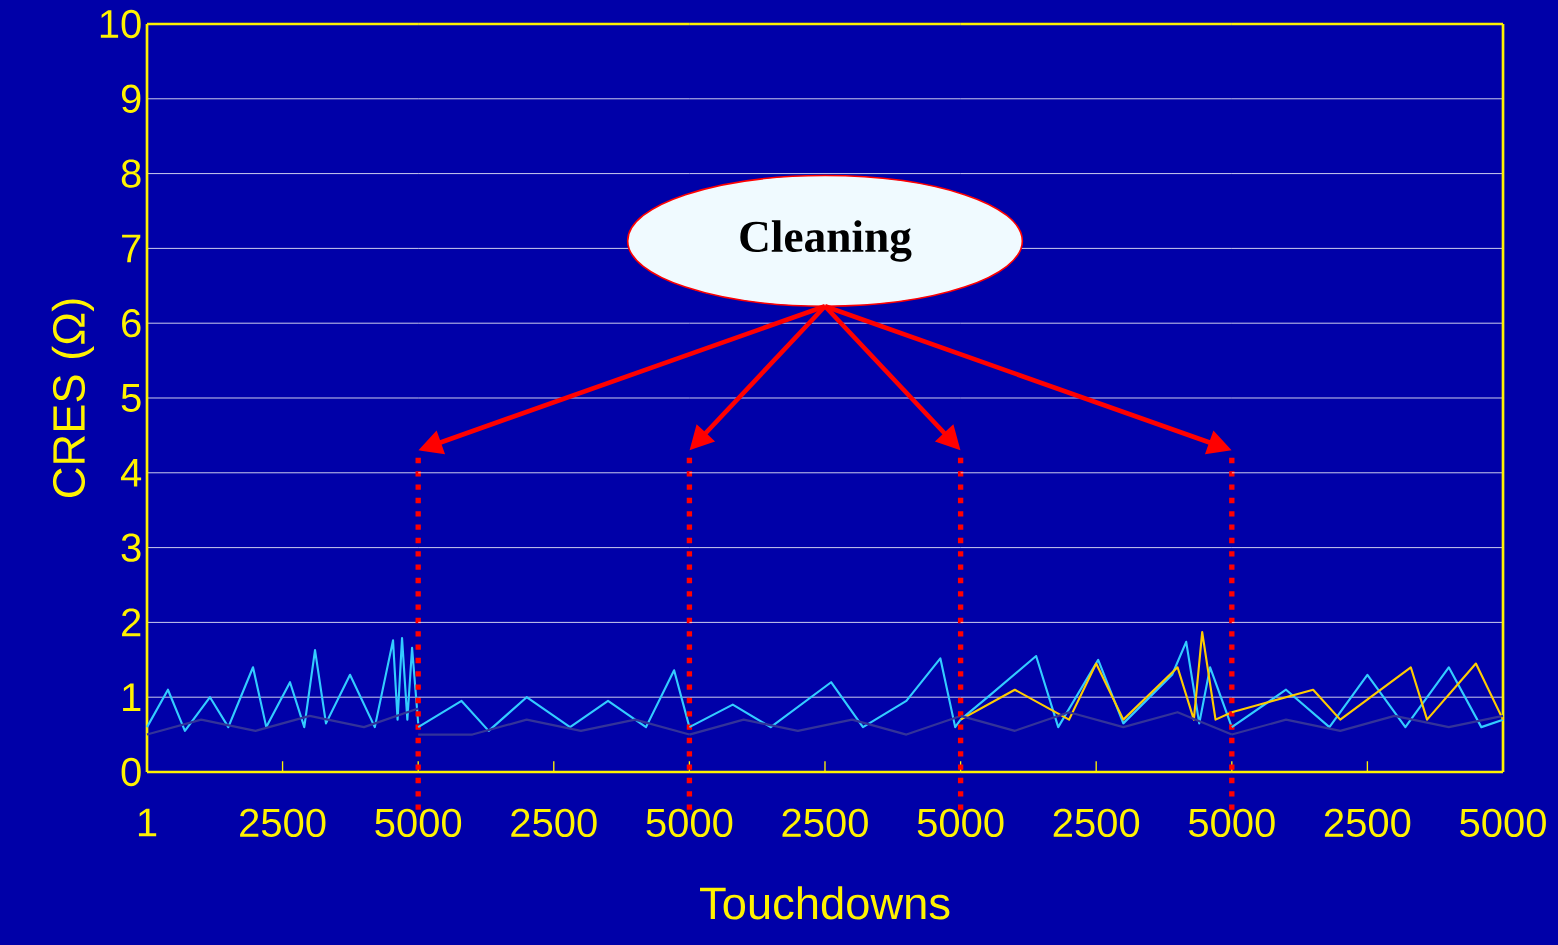 Image resolution: width=1558 pixels, height=945 pixels. I want to click on annotation: Cleaning, so click(826, 241).